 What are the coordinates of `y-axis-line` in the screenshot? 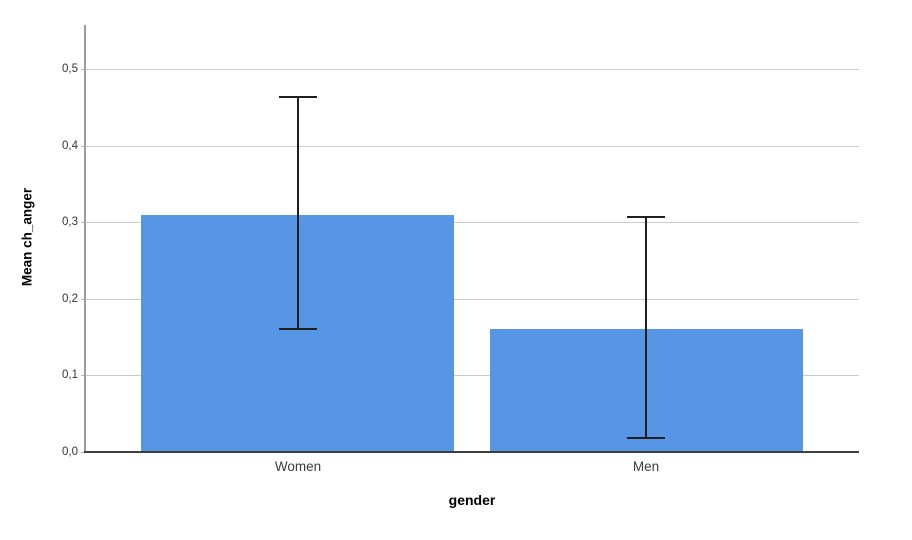 It's located at (85, 239).